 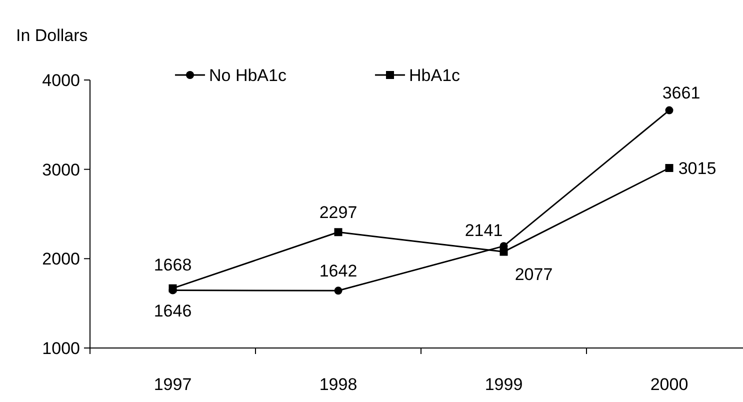 What do you see at coordinates (173, 384) in the screenshot?
I see `x-tick-label: 1997` at bounding box center [173, 384].